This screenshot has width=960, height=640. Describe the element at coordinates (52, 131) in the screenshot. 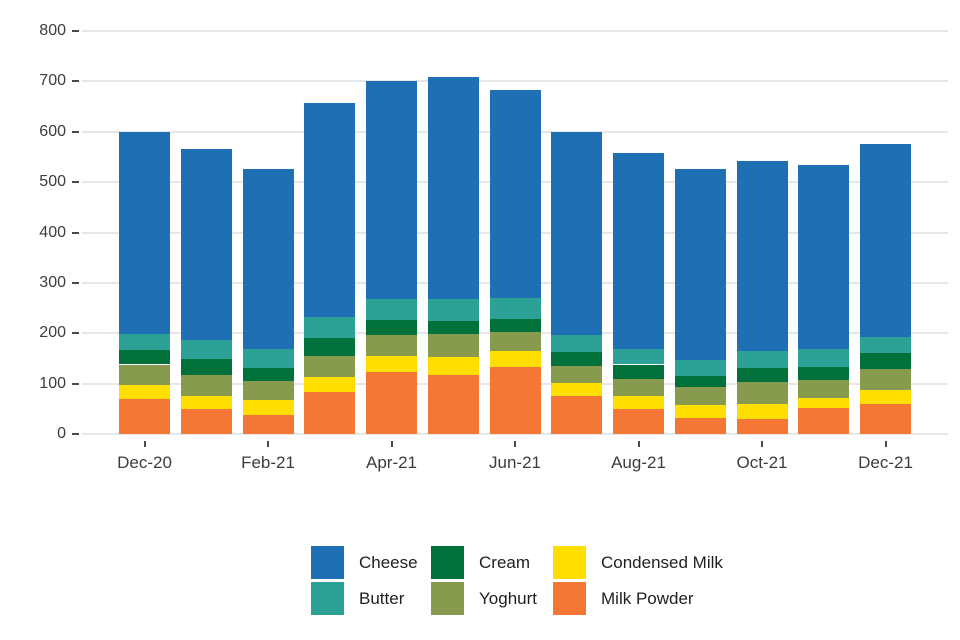

I see `y-tick-label-600: 600` at that location.